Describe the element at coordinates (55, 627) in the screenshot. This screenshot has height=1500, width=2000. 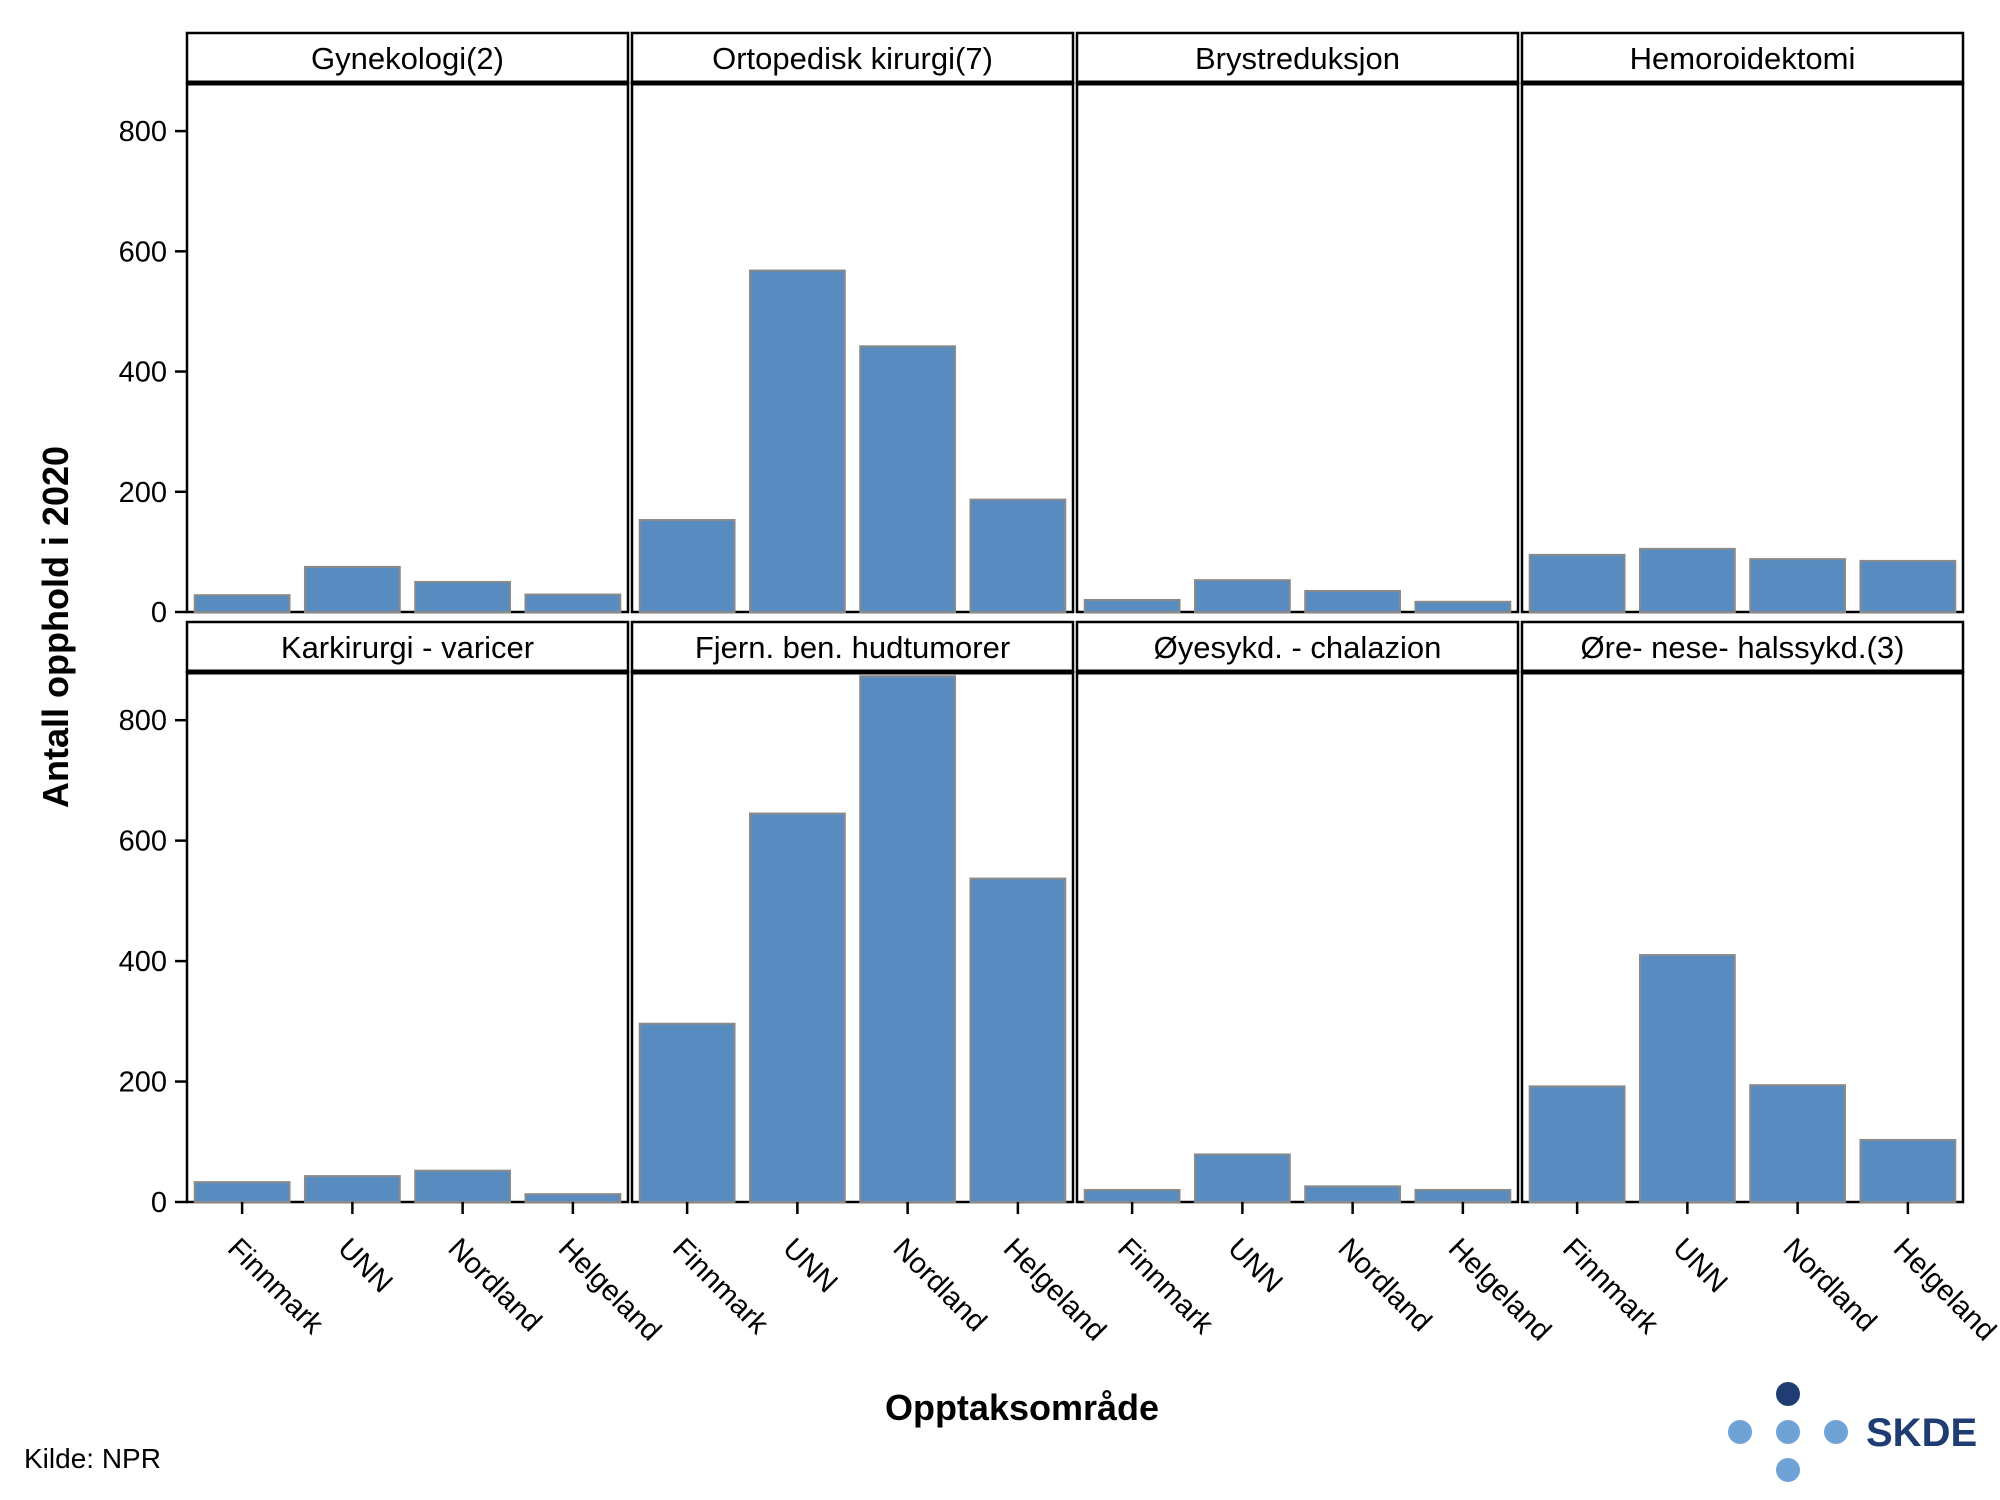
I see `y-axis-title: Antall opphold i 2020` at that location.